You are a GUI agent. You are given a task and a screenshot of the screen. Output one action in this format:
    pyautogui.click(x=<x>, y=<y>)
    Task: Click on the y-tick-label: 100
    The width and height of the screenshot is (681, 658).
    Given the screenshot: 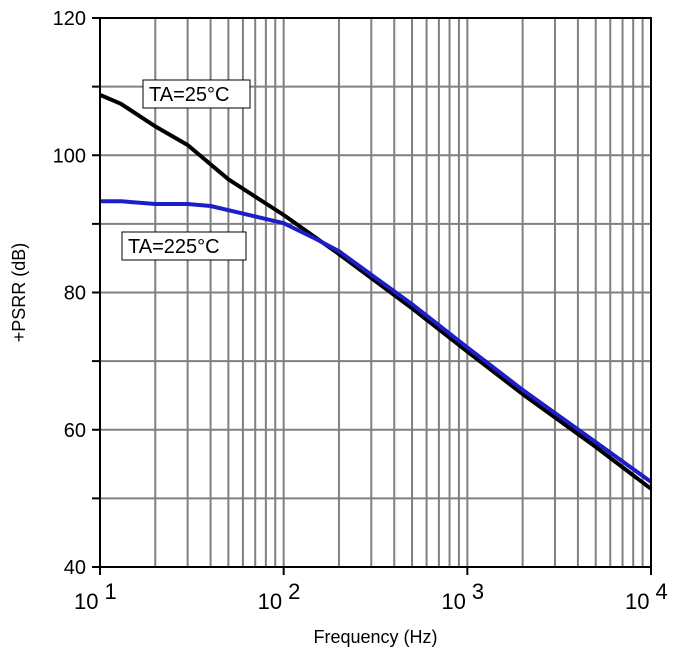 What is the action you would take?
    pyautogui.click(x=69, y=156)
    